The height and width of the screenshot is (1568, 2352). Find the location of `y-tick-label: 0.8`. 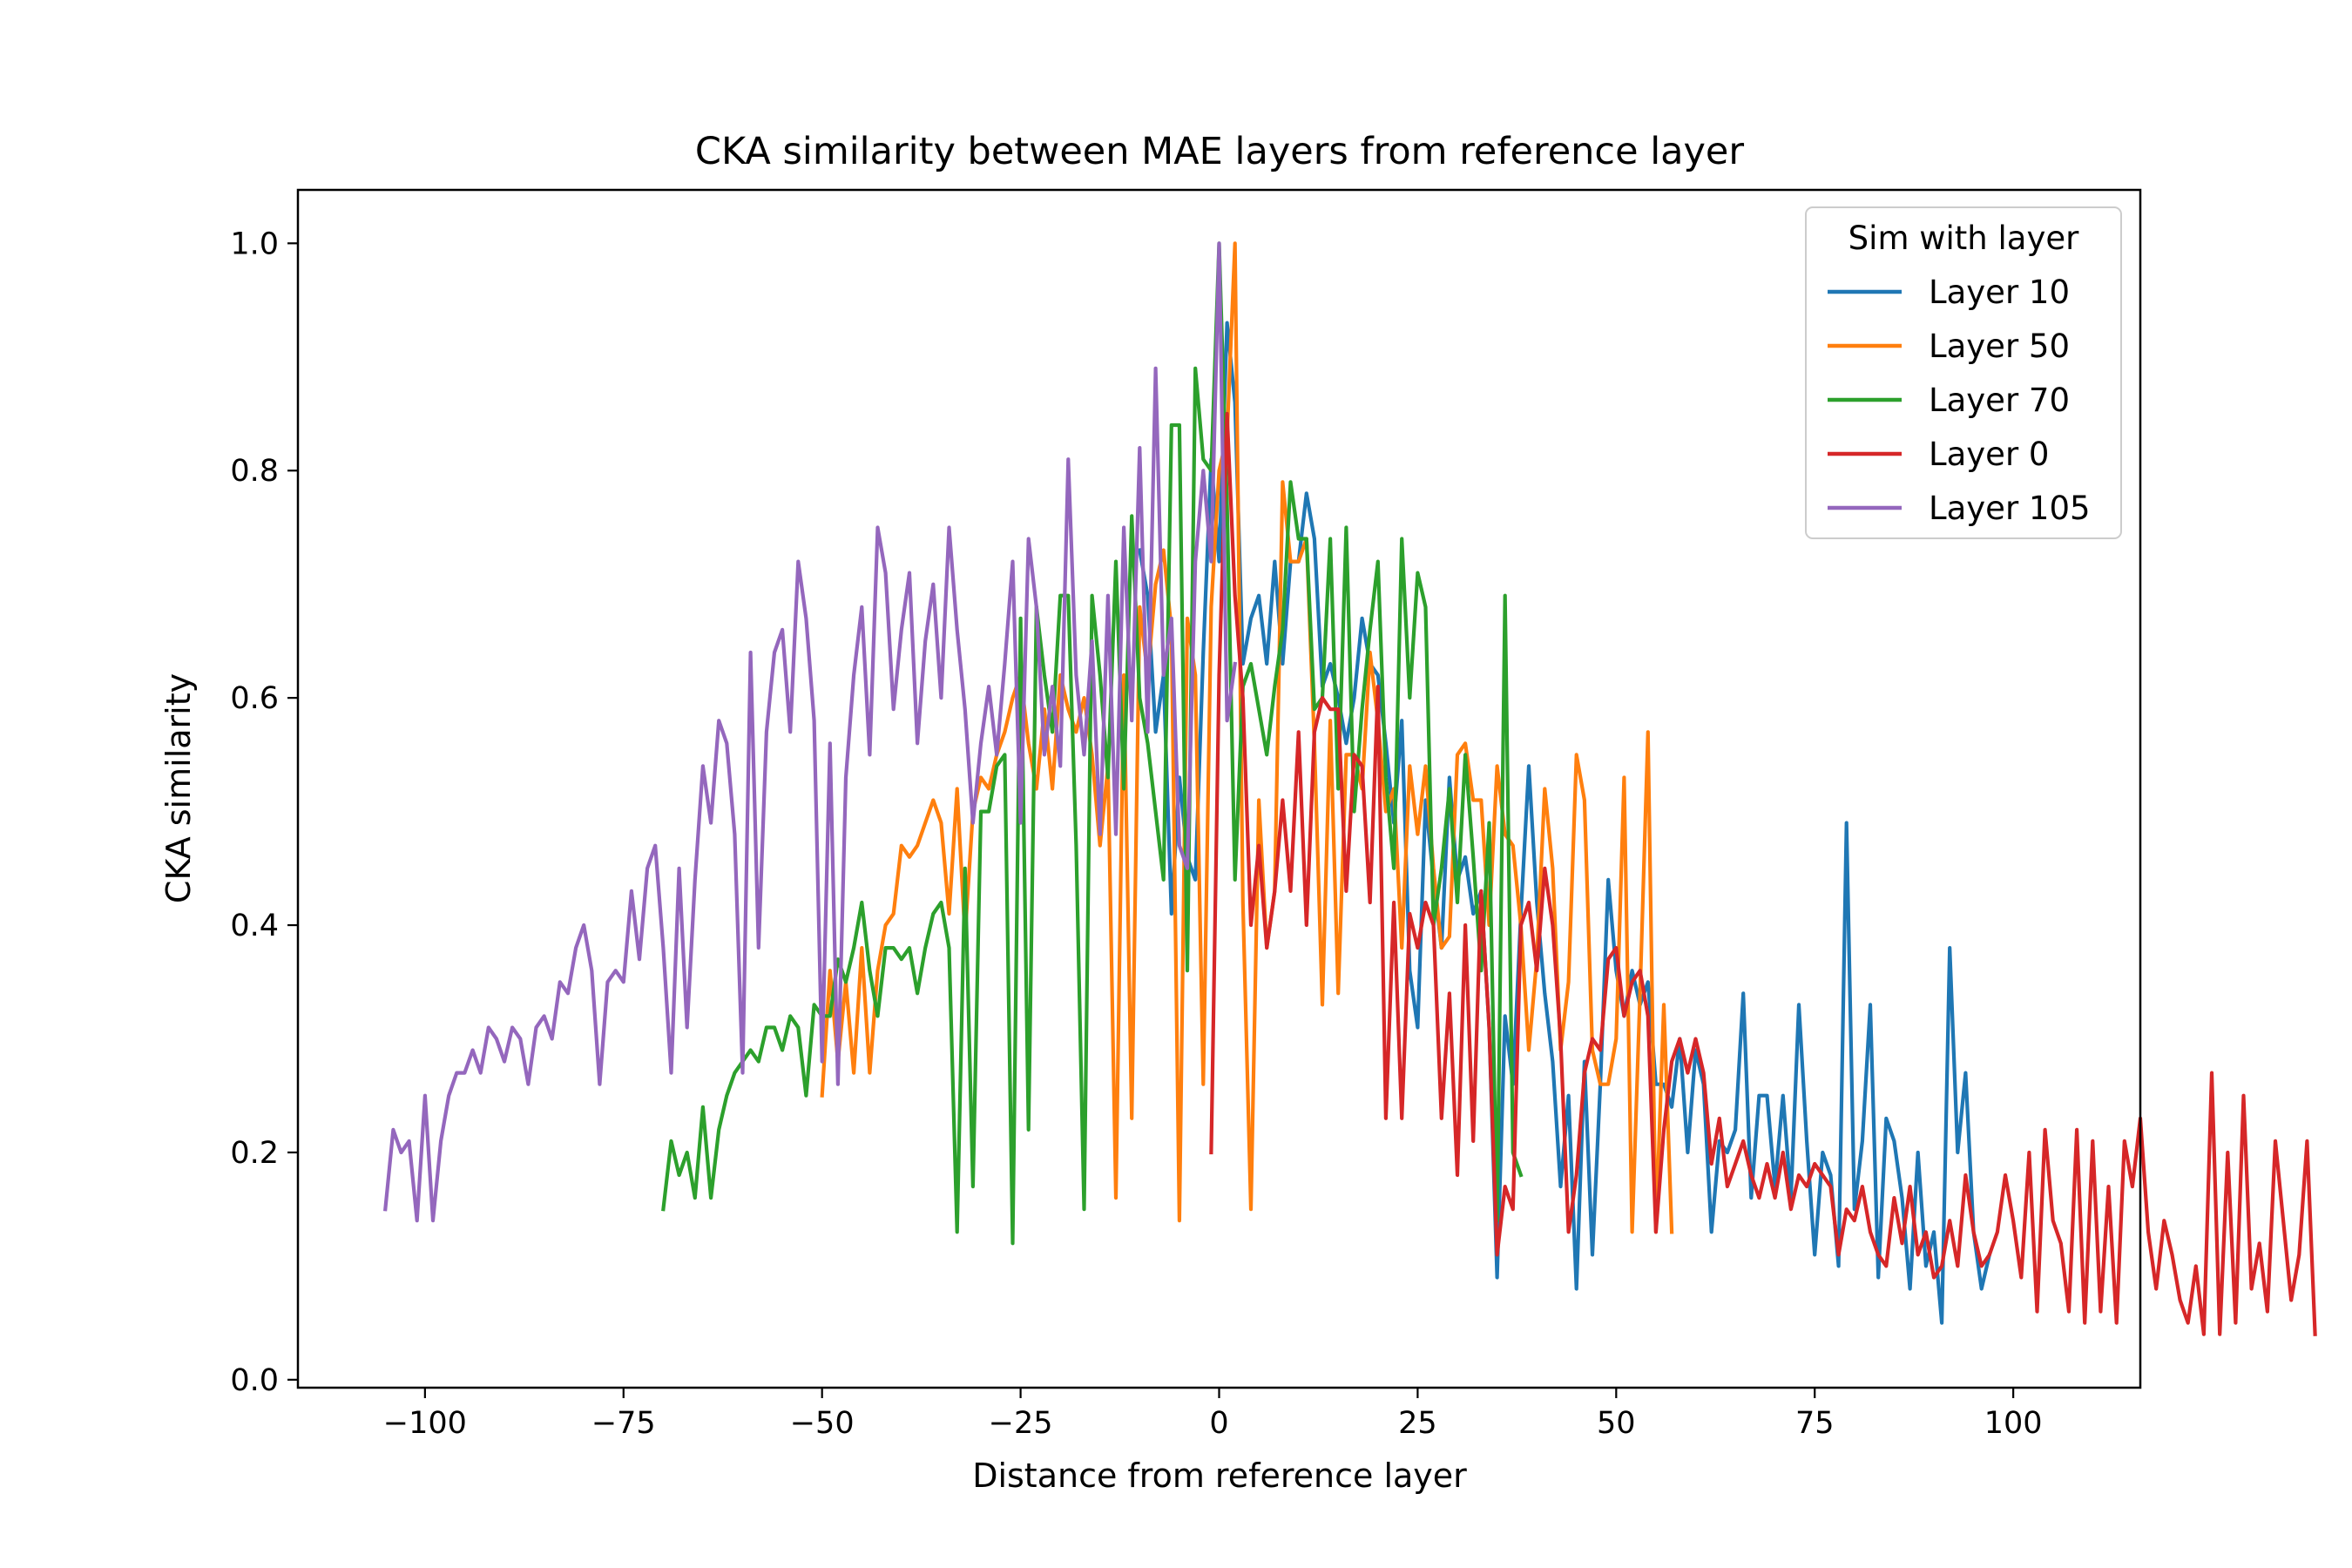

y-tick-label: 0.8 is located at coordinates (255, 471).